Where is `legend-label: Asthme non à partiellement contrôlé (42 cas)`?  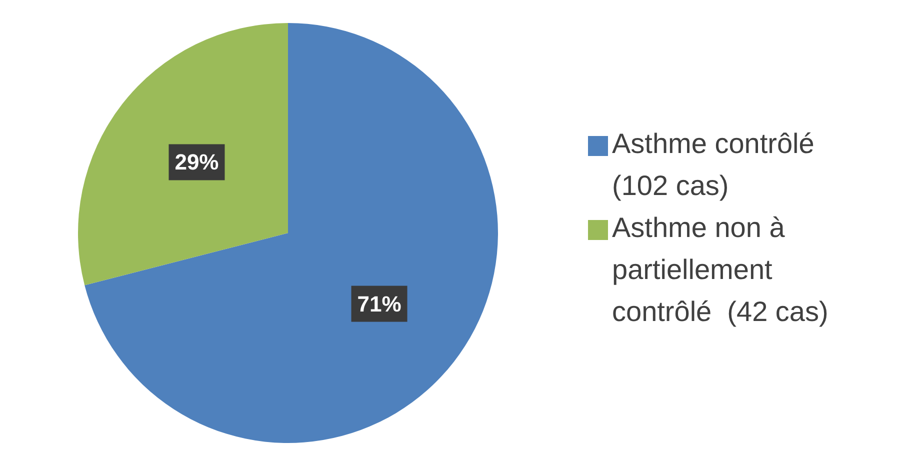 legend-label: Asthme non à partiellement contrôlé (42 cas) is located at coordinates (721, 270).